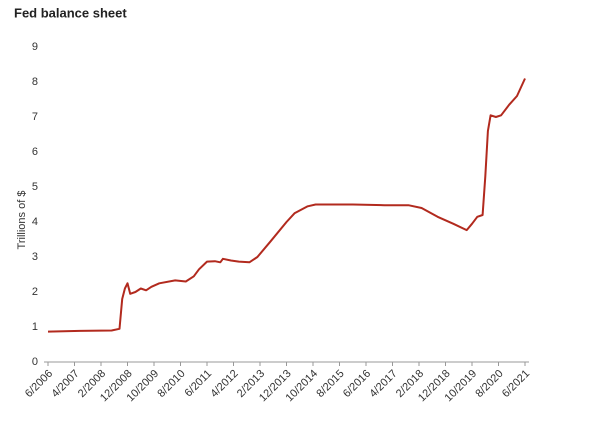 The height and width of the screenshot is (425, 600). Describe the element at coordinates (35, 292) in the screenshot. I see `y-tick-label: 2` at that location.